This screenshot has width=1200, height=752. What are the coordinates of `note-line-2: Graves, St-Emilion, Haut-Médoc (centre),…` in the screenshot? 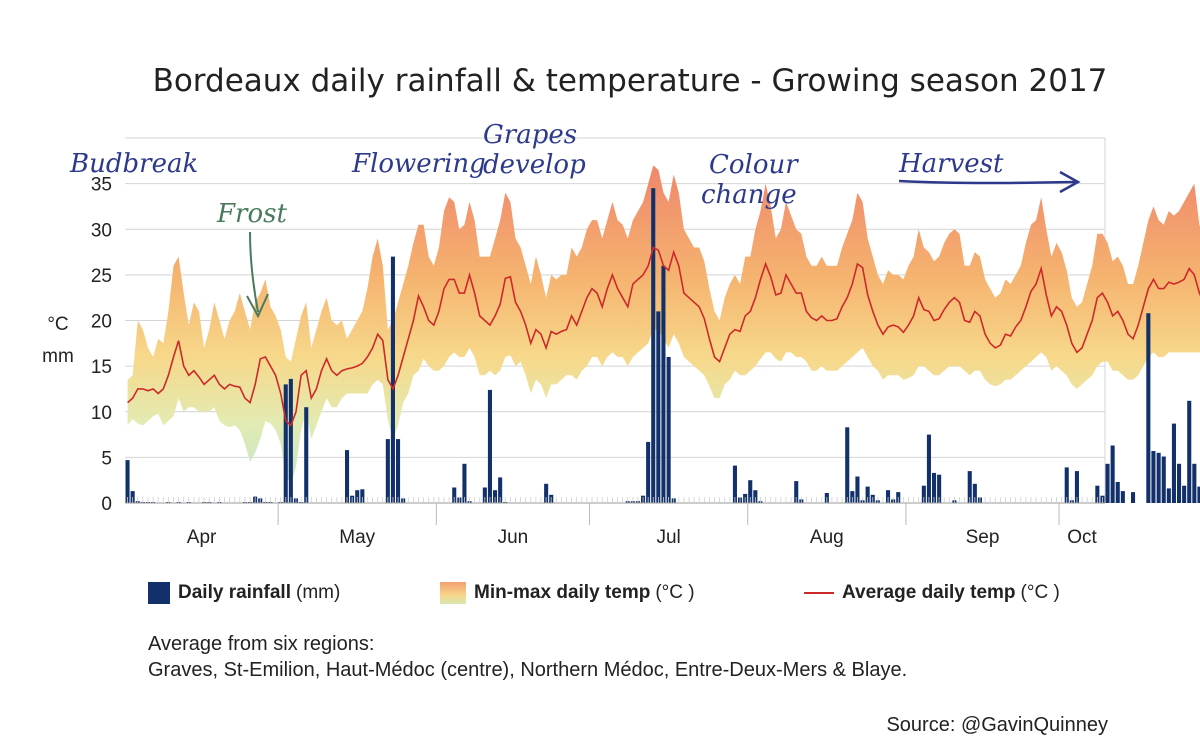 It's located at (528, 670).